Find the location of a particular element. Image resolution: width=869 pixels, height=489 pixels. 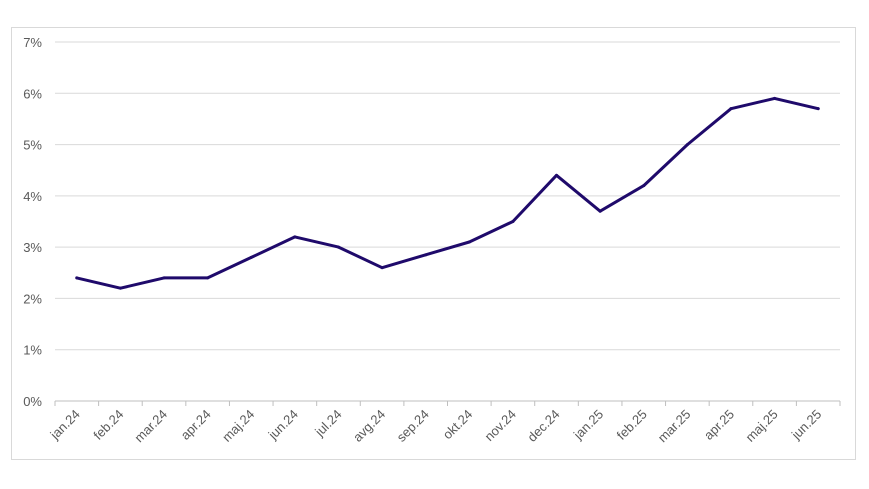

x-tick-label: nov.24 is located at coordinates (501, 426).